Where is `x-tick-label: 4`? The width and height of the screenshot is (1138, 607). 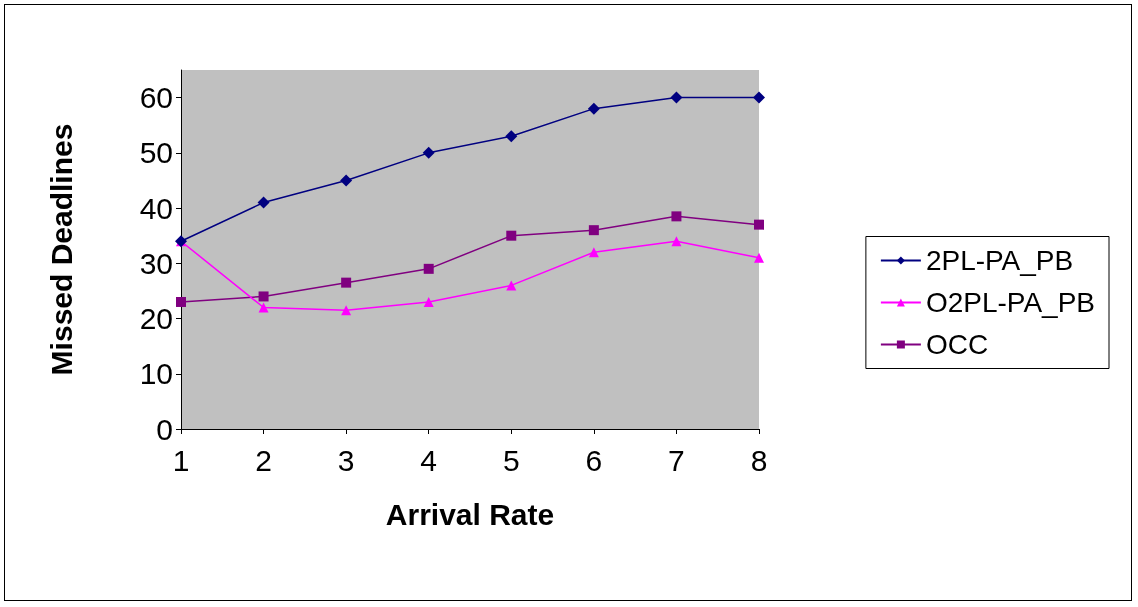 x-tick-label: 4 is located at coordinates (429, 460).